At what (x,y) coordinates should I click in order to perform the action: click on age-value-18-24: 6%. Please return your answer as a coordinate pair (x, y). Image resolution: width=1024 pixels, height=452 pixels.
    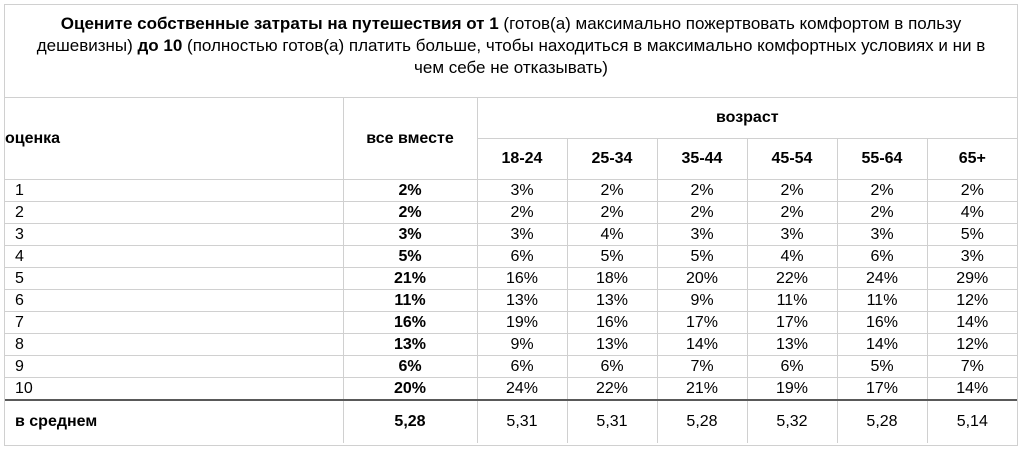
    Looking at the image, I should click on (522, 256).